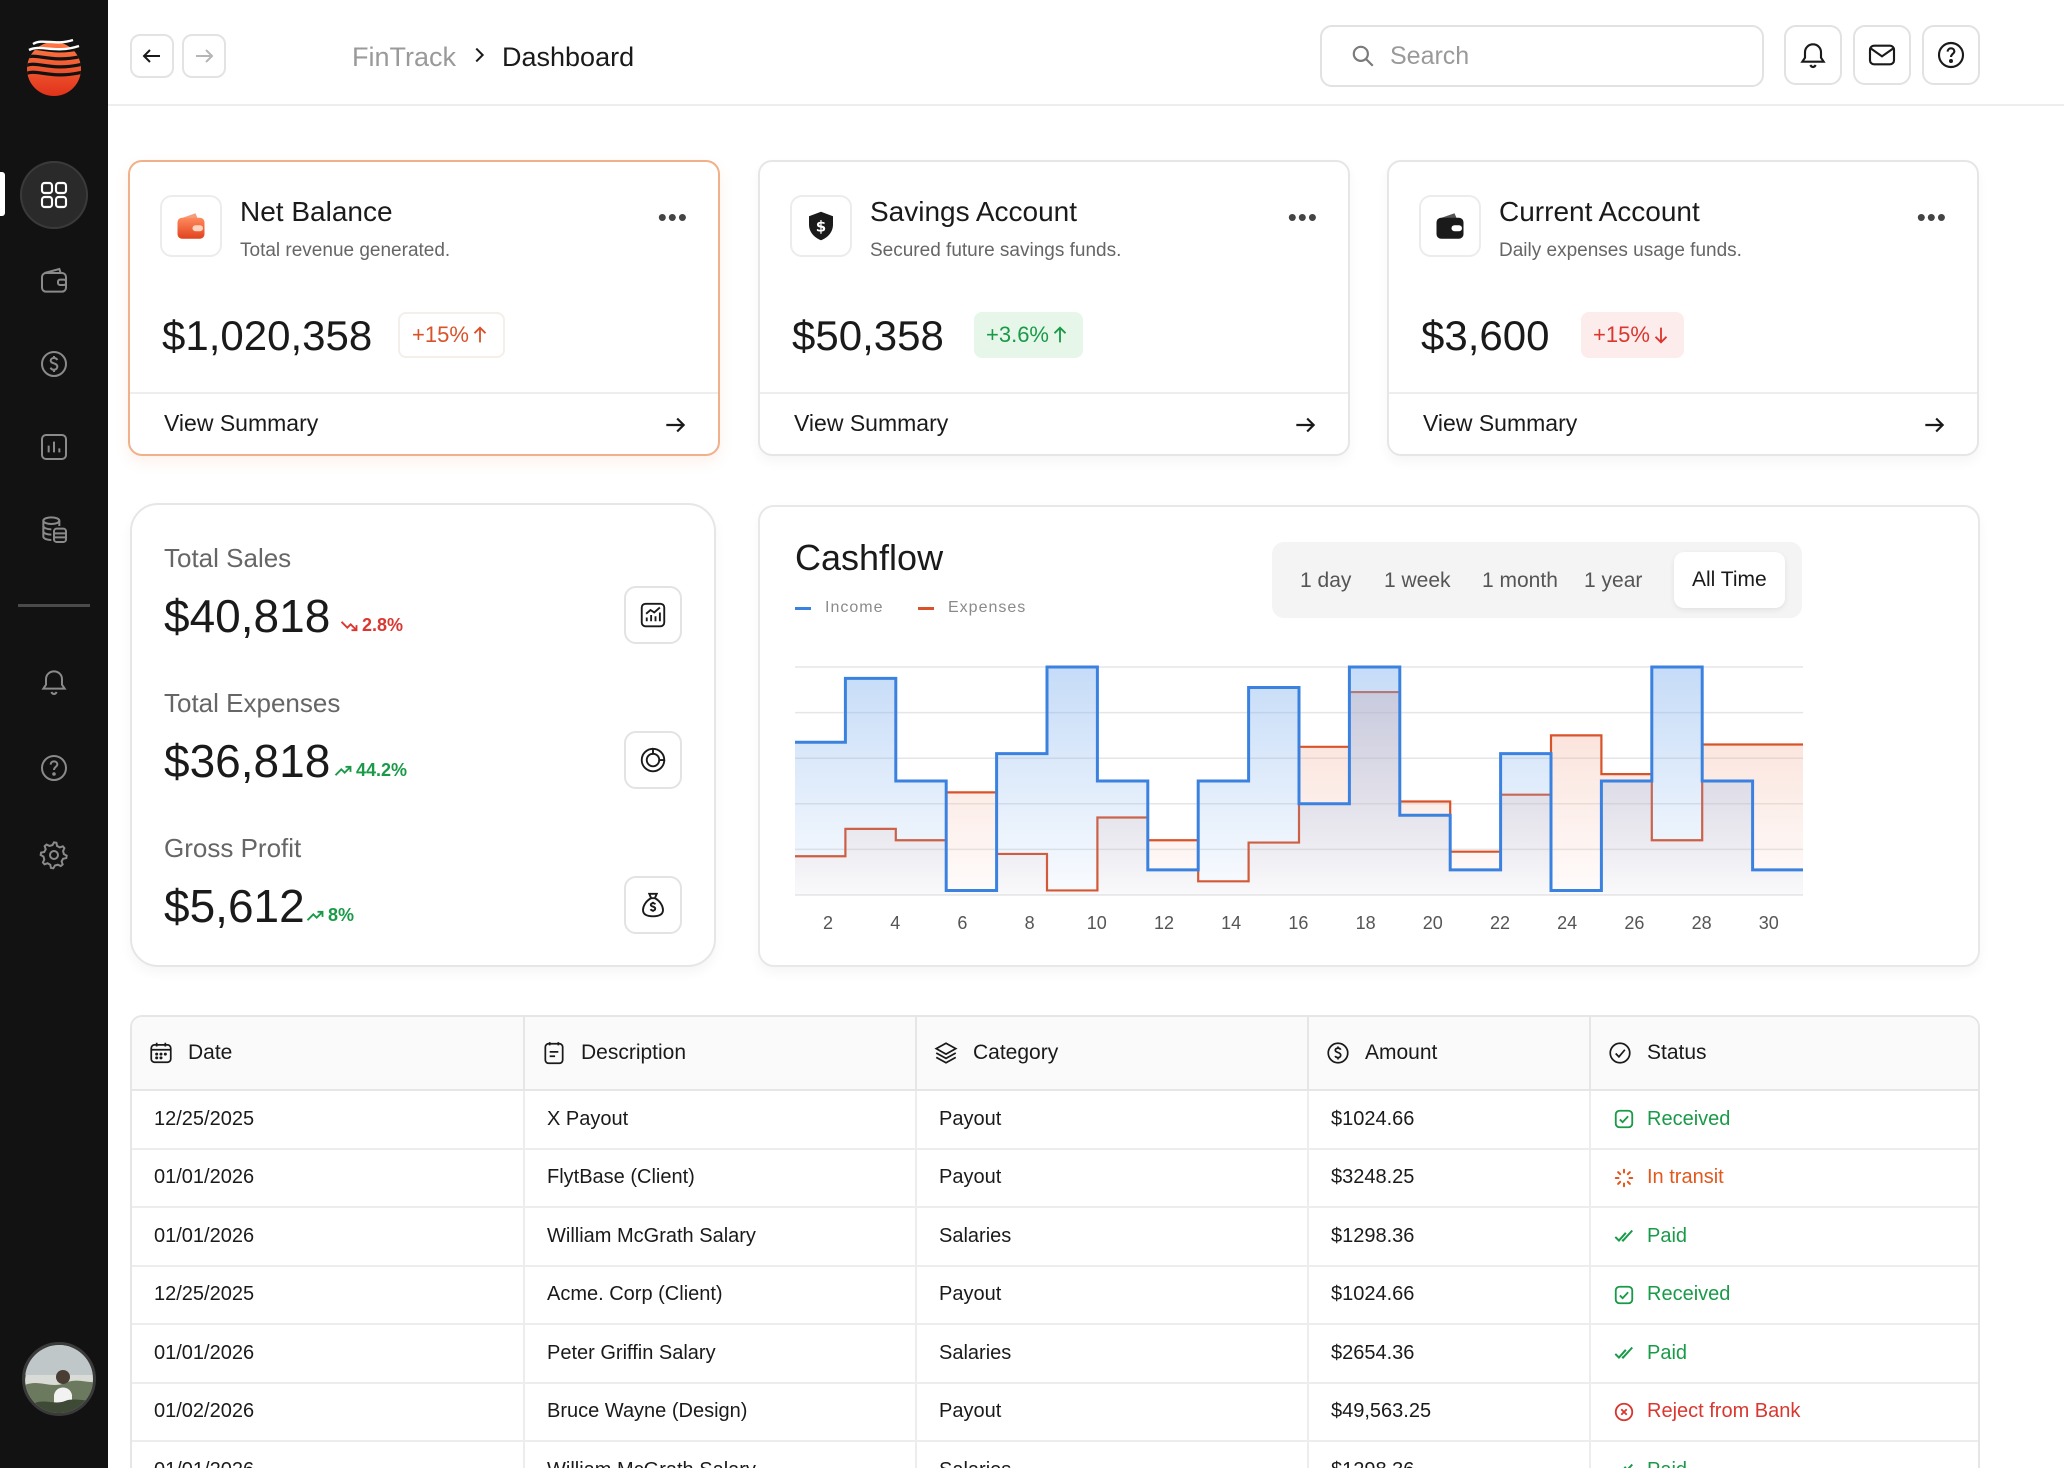 Image resolution: width=2064 pixels, height=1468 pixels. Describe the element at coordinates (328, 1178) in the screenshot. I see `cell-date: 01/01/2026` at that location.